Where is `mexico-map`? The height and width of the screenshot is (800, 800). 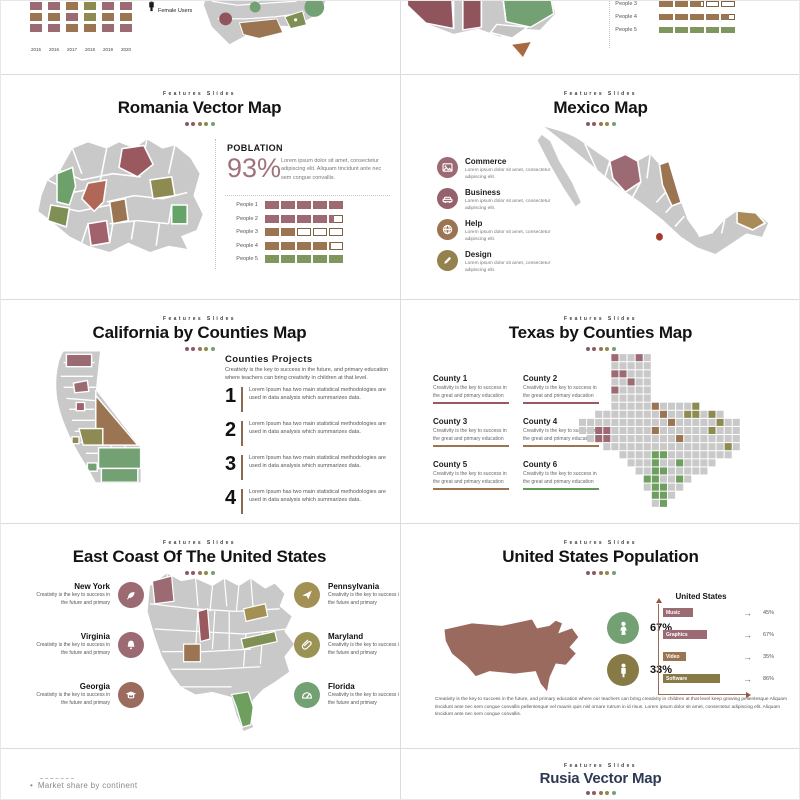 mexico-map is located at coordinates (652, 190).